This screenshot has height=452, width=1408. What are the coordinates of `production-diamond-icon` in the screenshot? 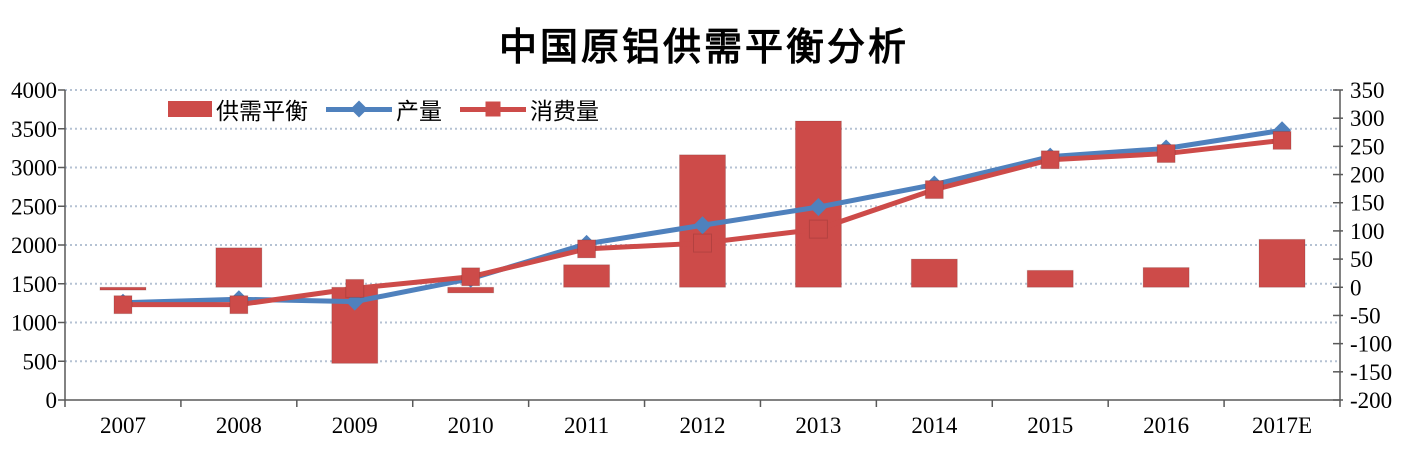 It's located at (359, 109).